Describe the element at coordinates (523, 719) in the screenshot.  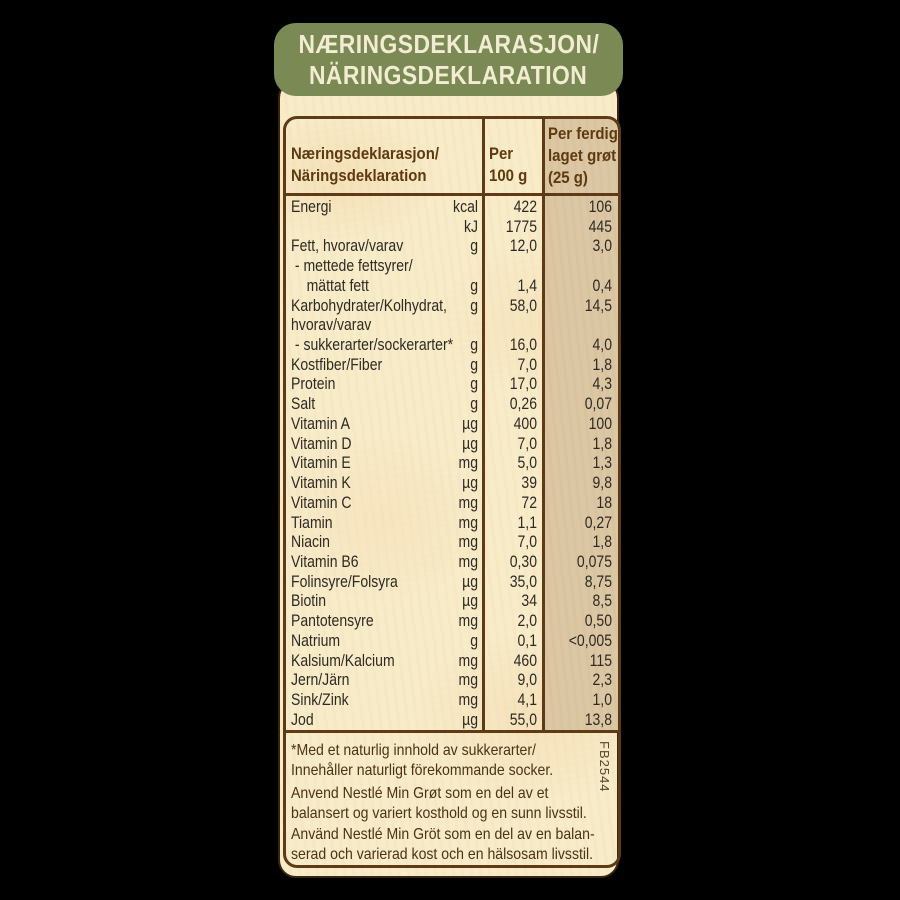
I see `value-per-100g: 55,0` at that location.